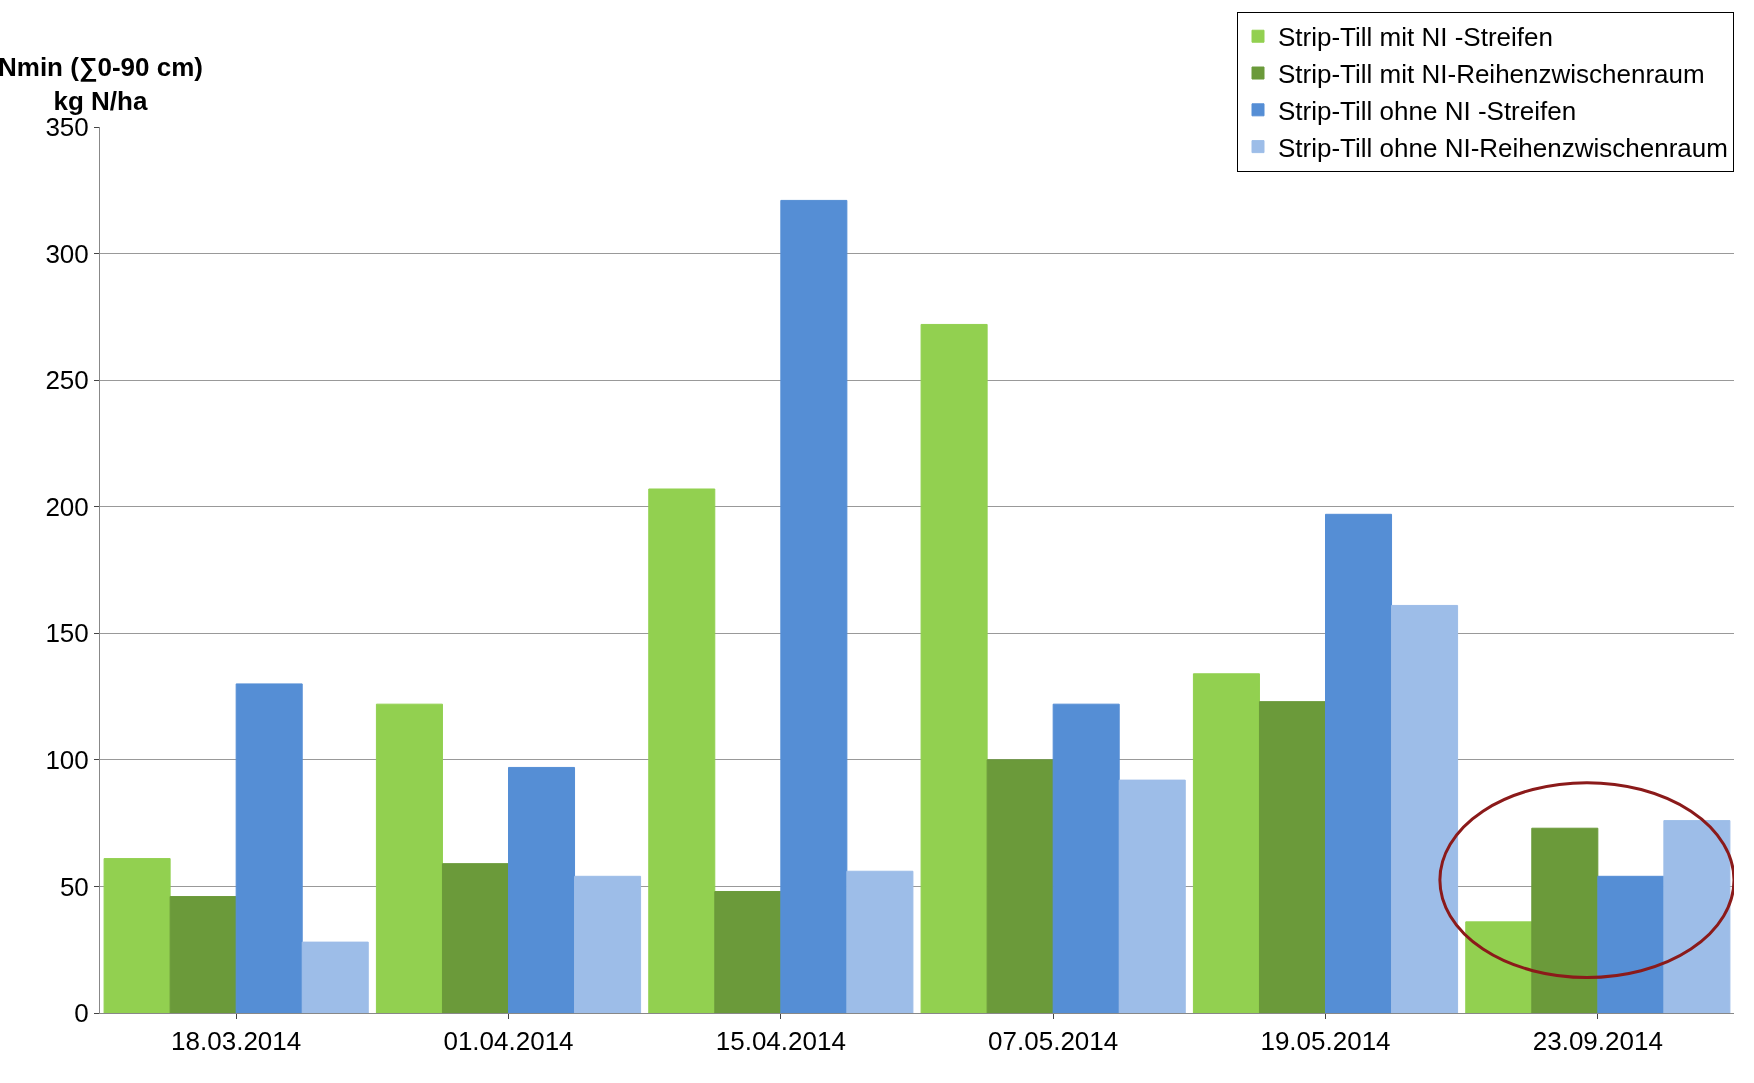 The image size is (1754, 1083). I want to click on y-tick-label: 250, so click(67, 380).